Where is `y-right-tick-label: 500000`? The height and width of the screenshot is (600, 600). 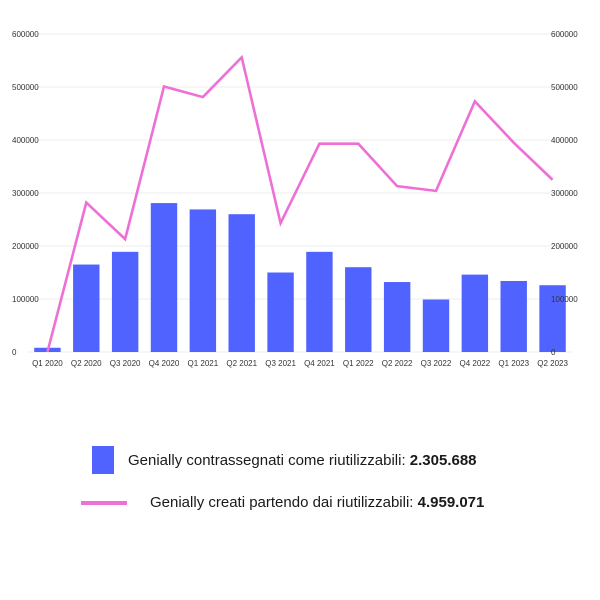
y-right-tick-label: 500000 is located at coordinates (564, 87).